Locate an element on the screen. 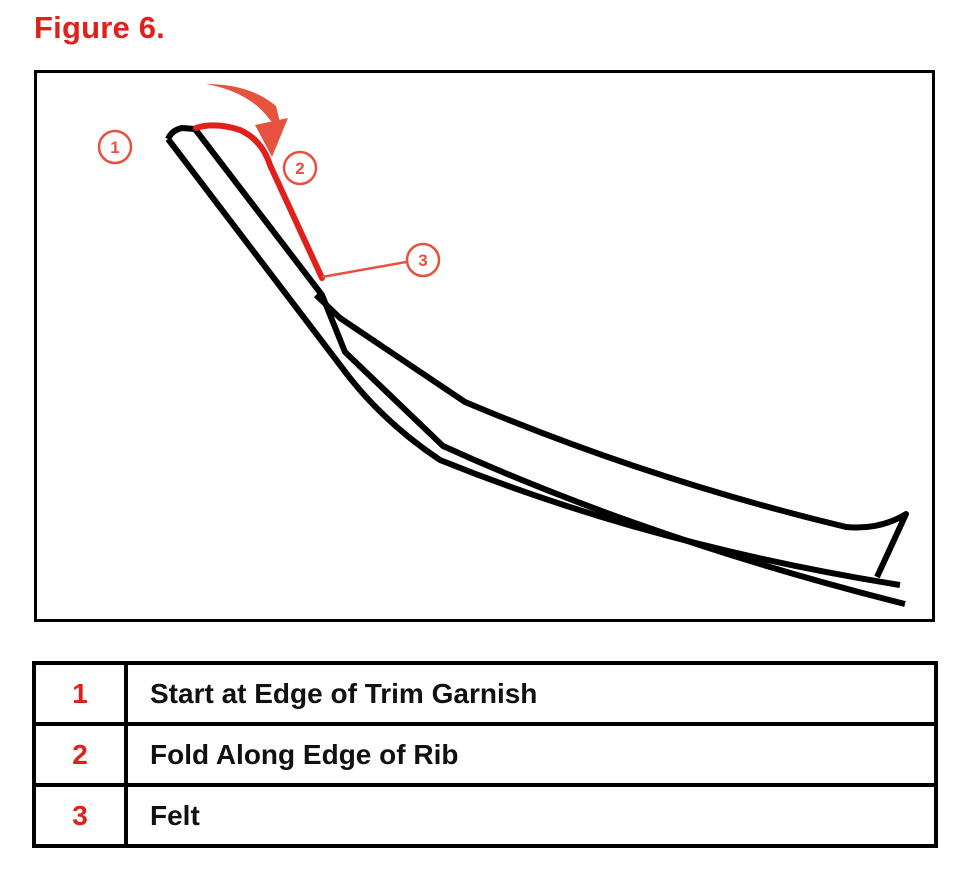 The width and height of the screenshot is (968, 895). legend-row: 1 Start at Edge of Trim Garnish is located at coordinates (485, 693).